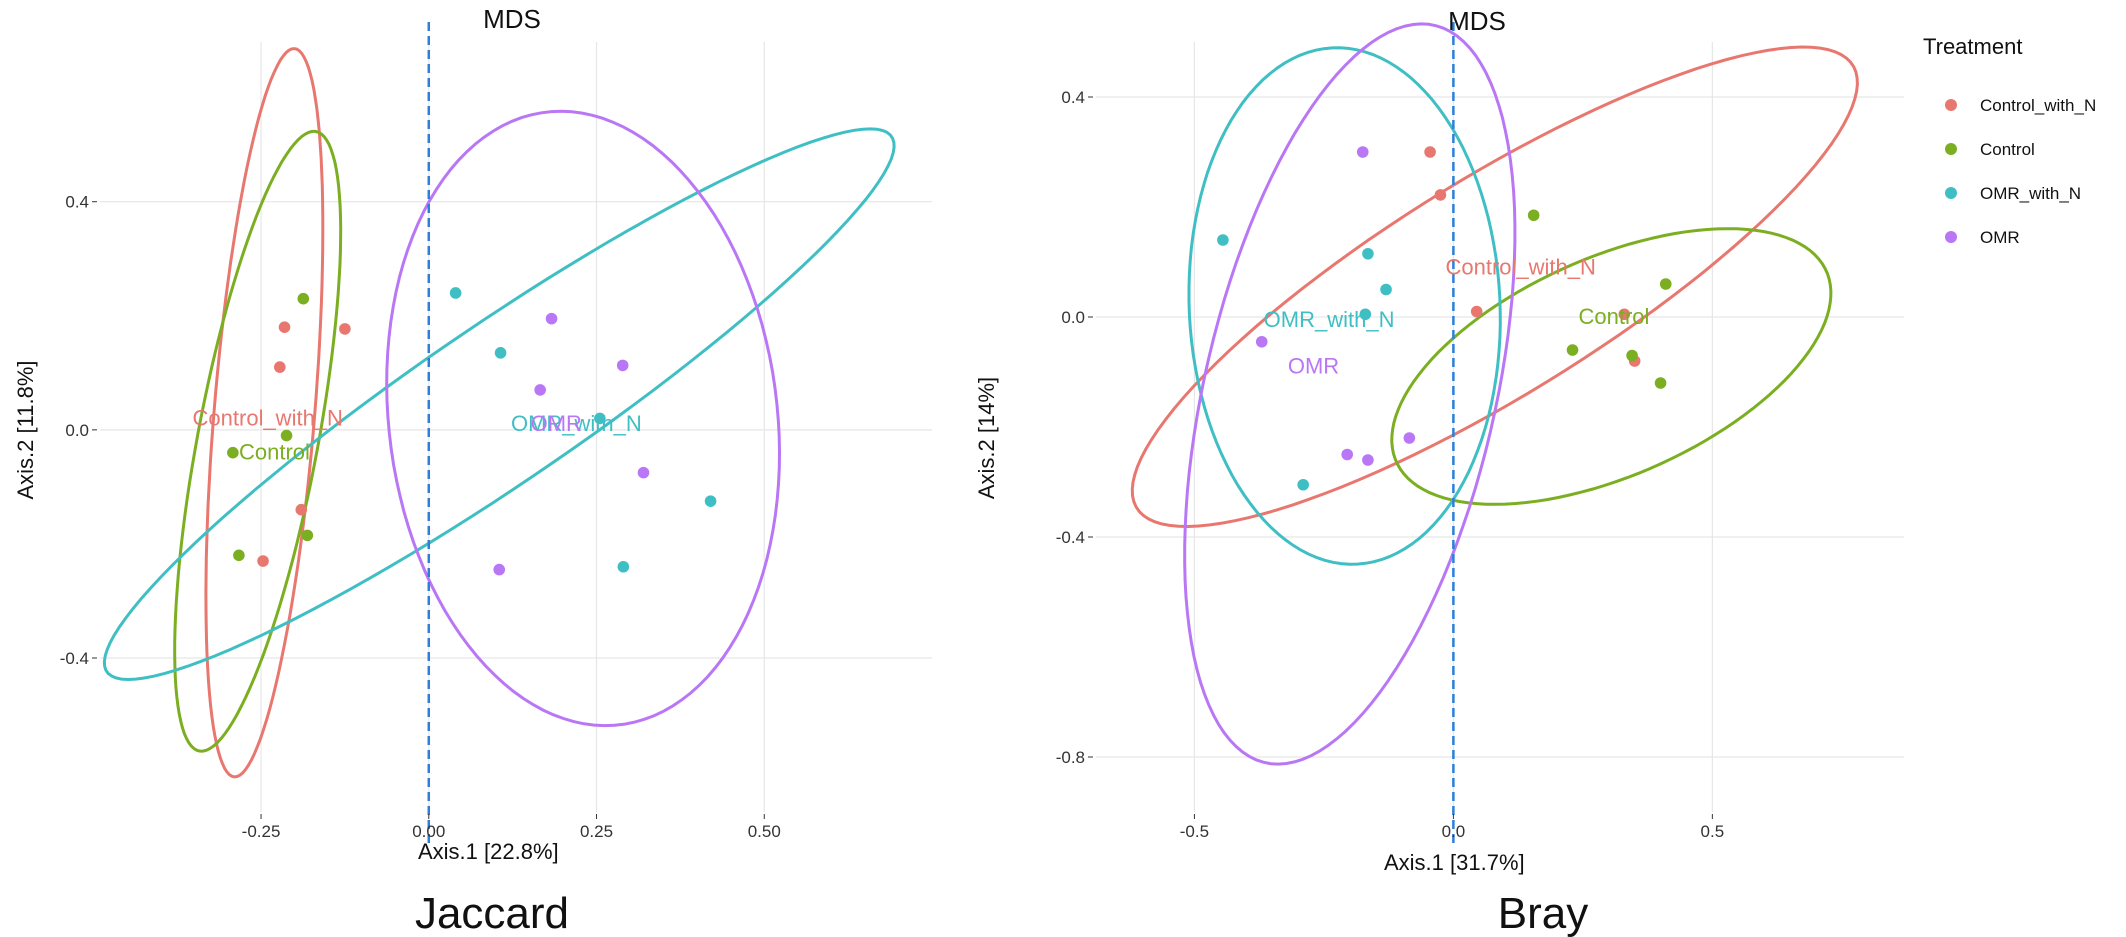 This screenshot has height=937, width=2126. Describe the element at coordinates (1454, 831) in the screenshot. I see `bray-x-tick-label-1: 0.0` at that location.